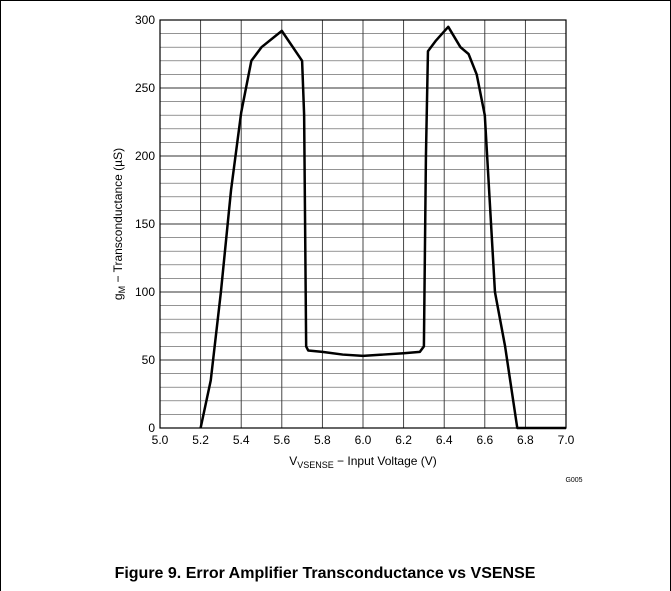 This screenshot has height=591, width=671. What do you see at coordinates (241, 440) in the screenshot?
I see `x-tick-label: 5.4` at bounding box center [241, 440].